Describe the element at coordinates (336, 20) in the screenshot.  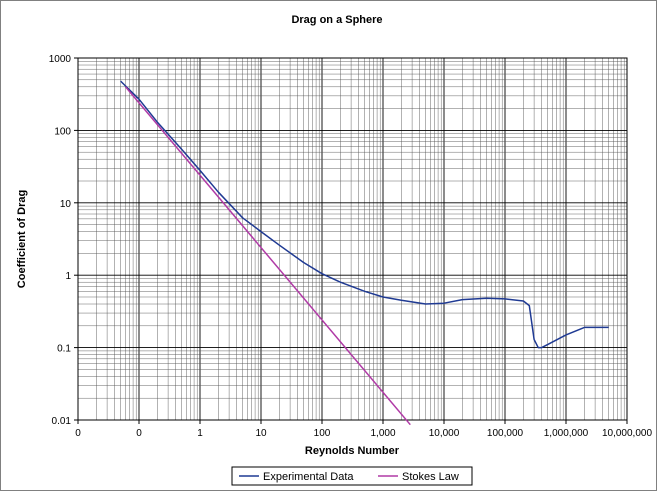
I see `chart-title: Drag on a Sphere` at that location.